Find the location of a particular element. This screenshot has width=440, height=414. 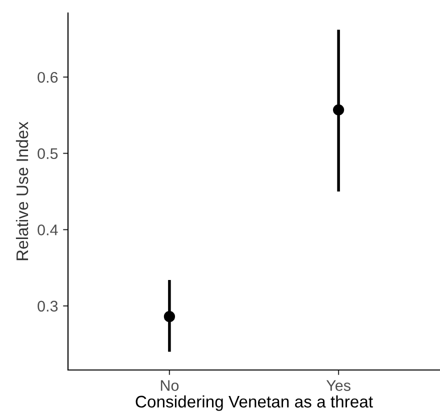

y-tick-label: 0.3 is located at coordinates (48, 306).